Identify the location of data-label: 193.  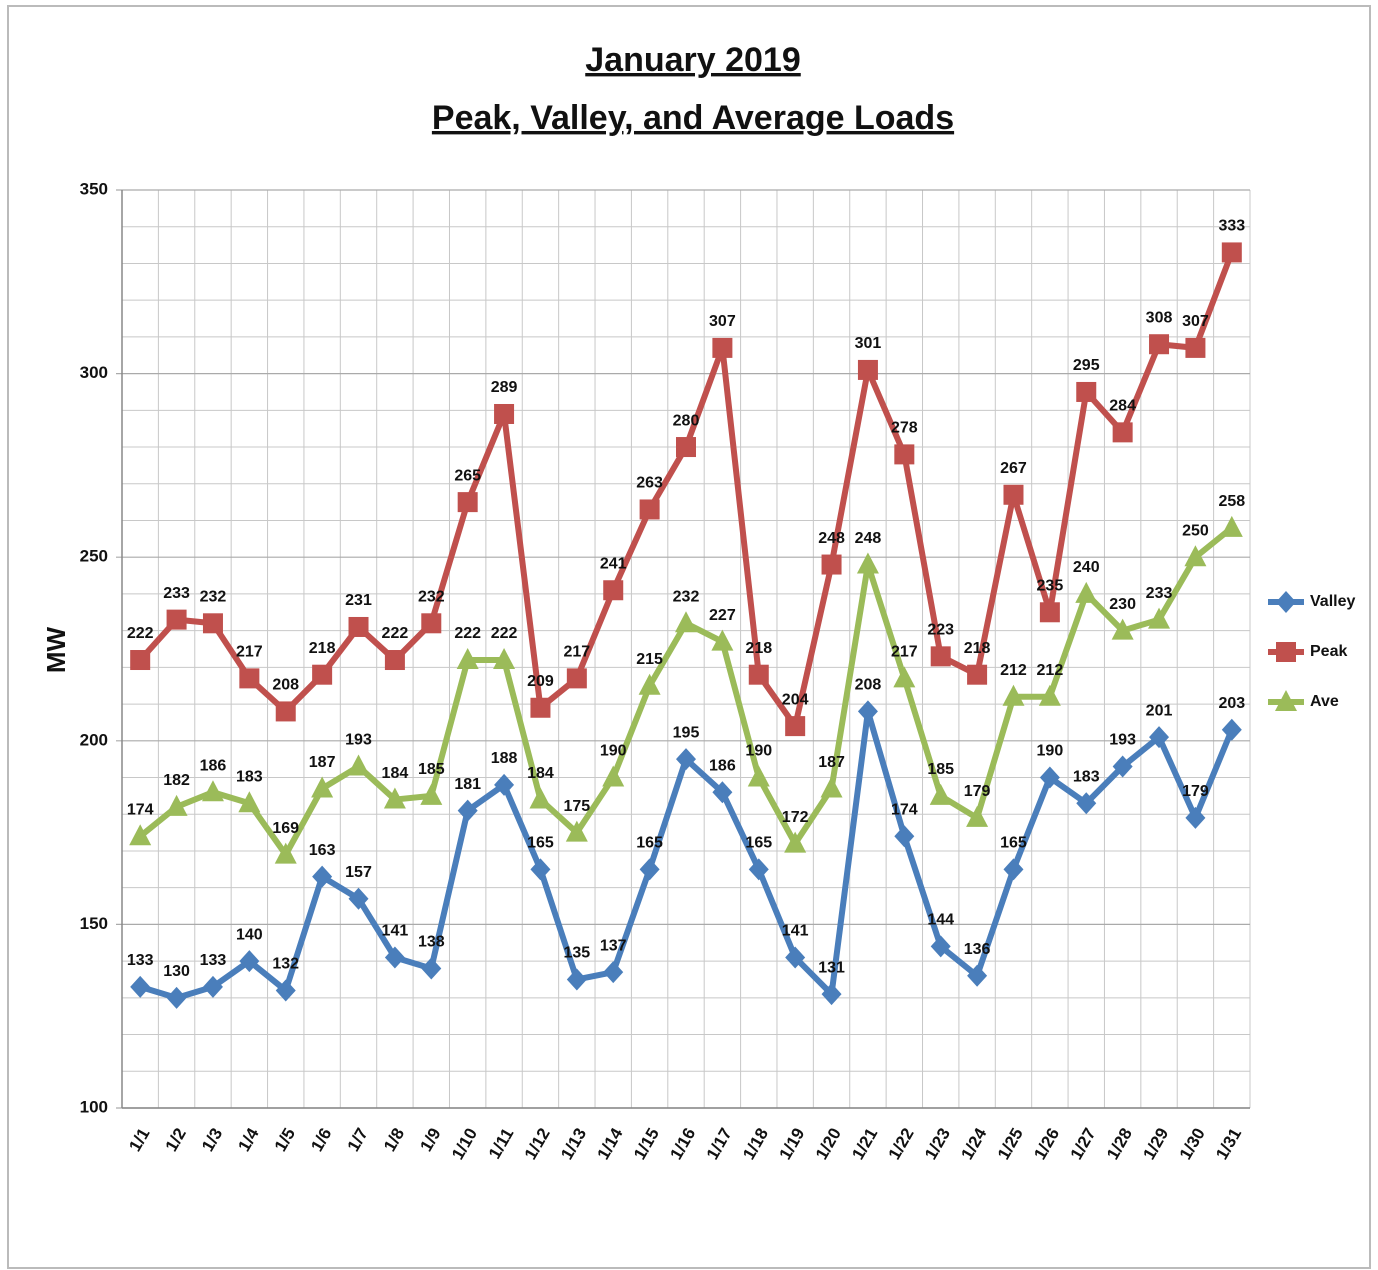
(358, 740).